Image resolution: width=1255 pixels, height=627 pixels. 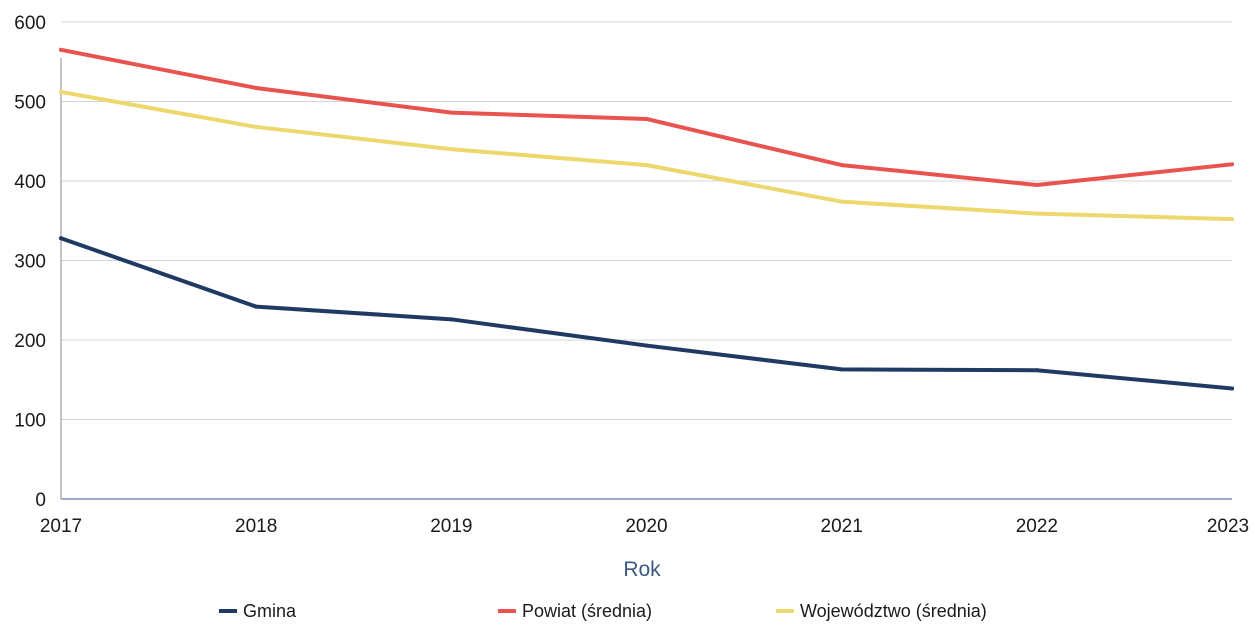 What do you see at coordinates (451, 526) in the screenshot?
I see `x-tick-label: 2019` at bounding box center [451, 526].